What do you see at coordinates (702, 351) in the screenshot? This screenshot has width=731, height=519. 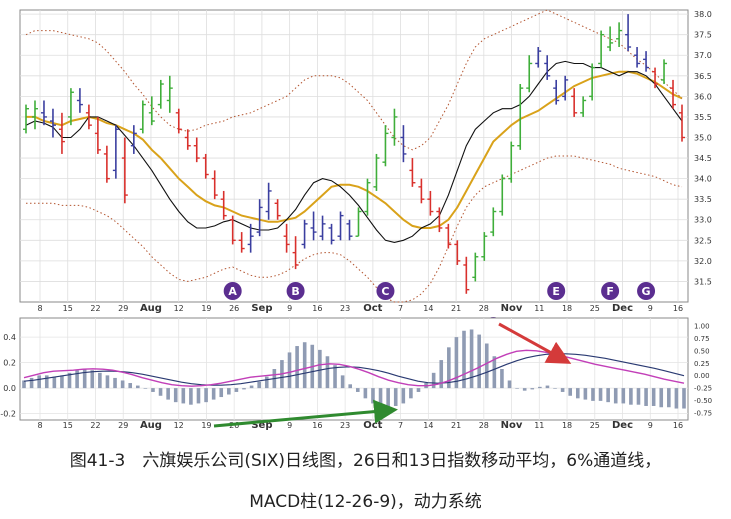 I see `macd-right-tick: 0.50` at bounding box center [702, 351].